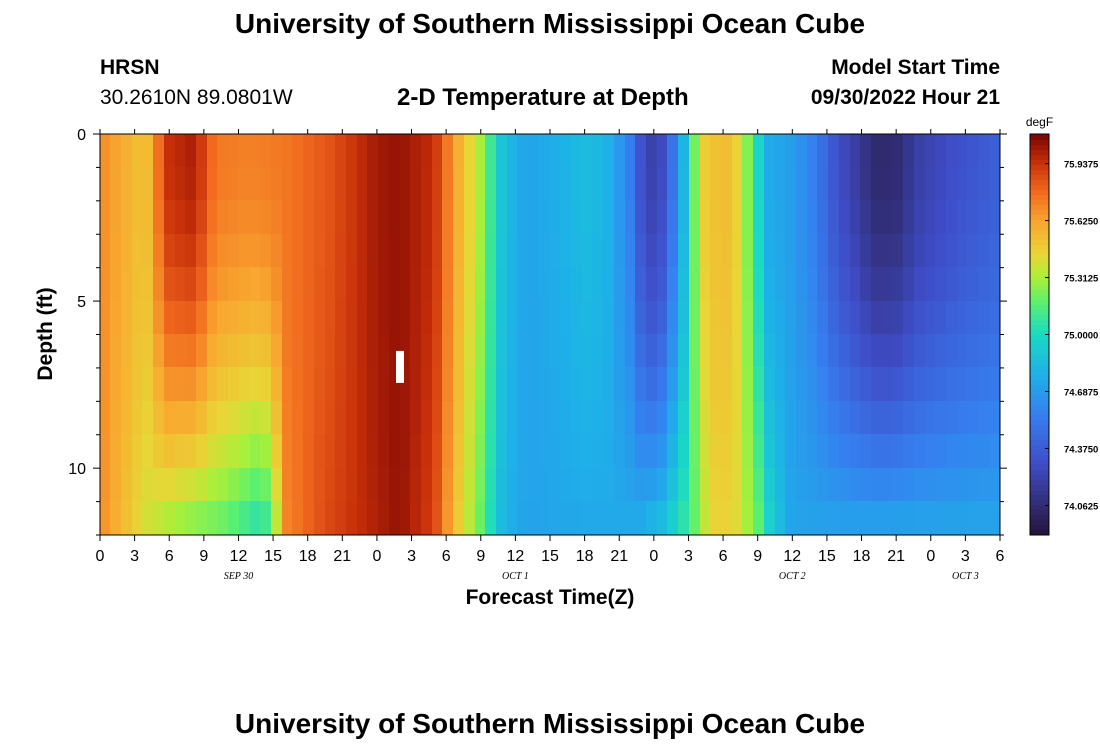 Image resolution: width=1100 pixels, height=750 pixels. I want to click on x-tick-label: 0, so click(653, 556).